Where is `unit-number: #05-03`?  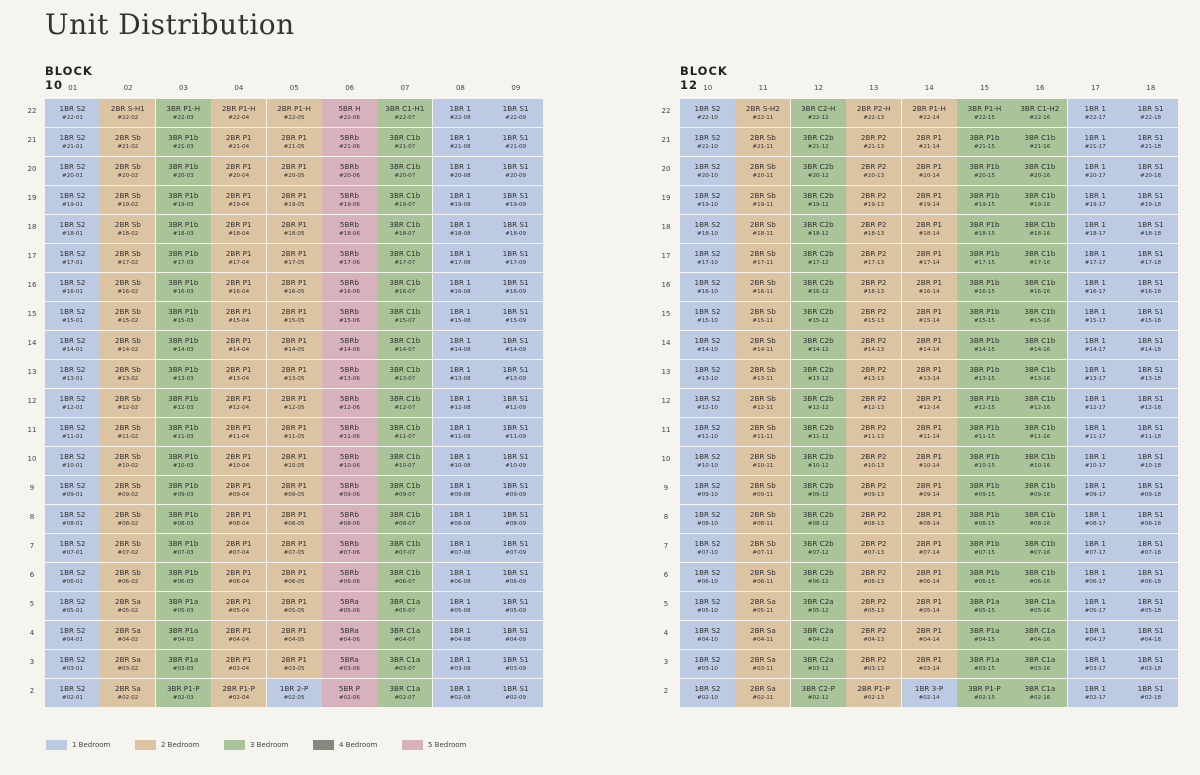
unit-number: #05-03 is located at coordinates (183, 611).